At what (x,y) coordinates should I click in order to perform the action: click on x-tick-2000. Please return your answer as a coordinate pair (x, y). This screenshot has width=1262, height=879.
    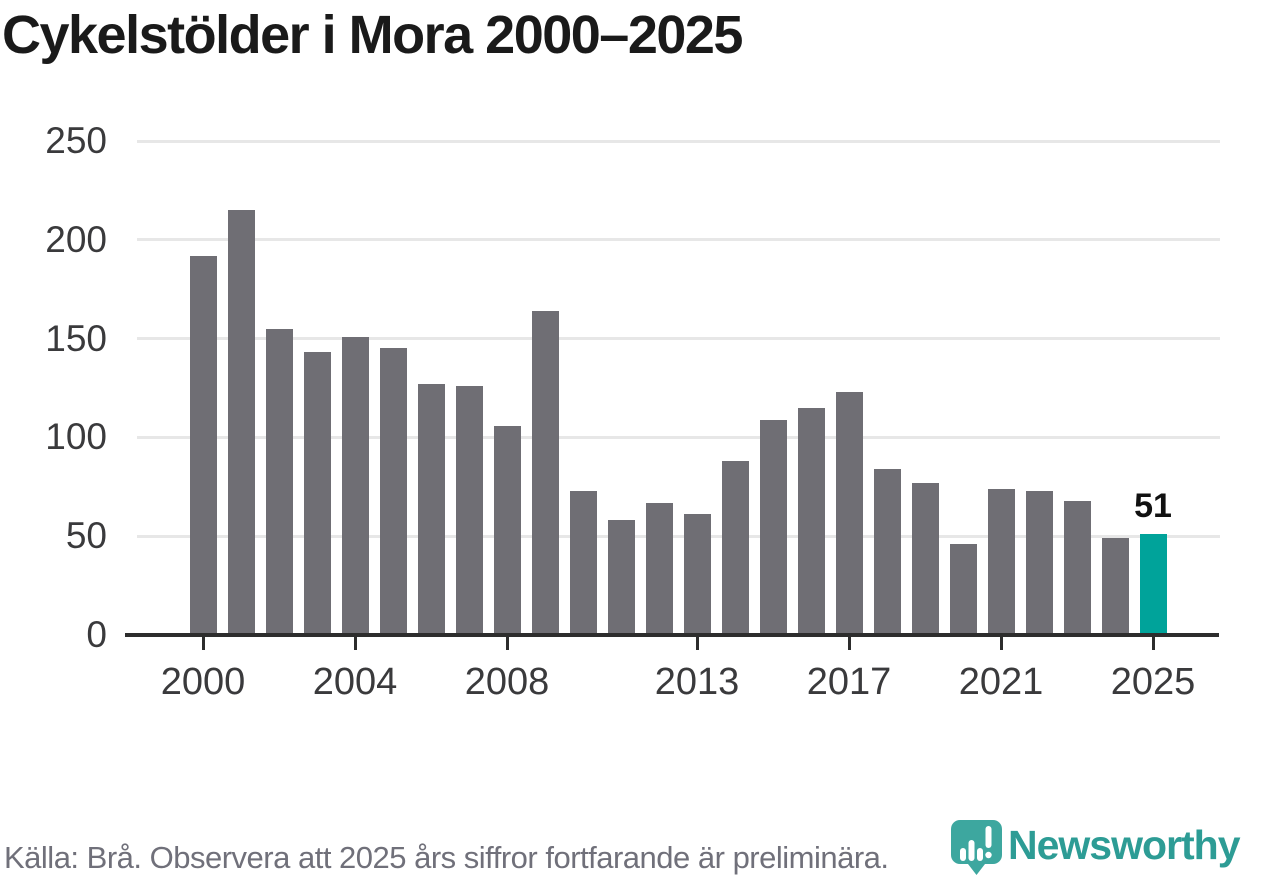
    Looking at the image, I should click on (203, 643).